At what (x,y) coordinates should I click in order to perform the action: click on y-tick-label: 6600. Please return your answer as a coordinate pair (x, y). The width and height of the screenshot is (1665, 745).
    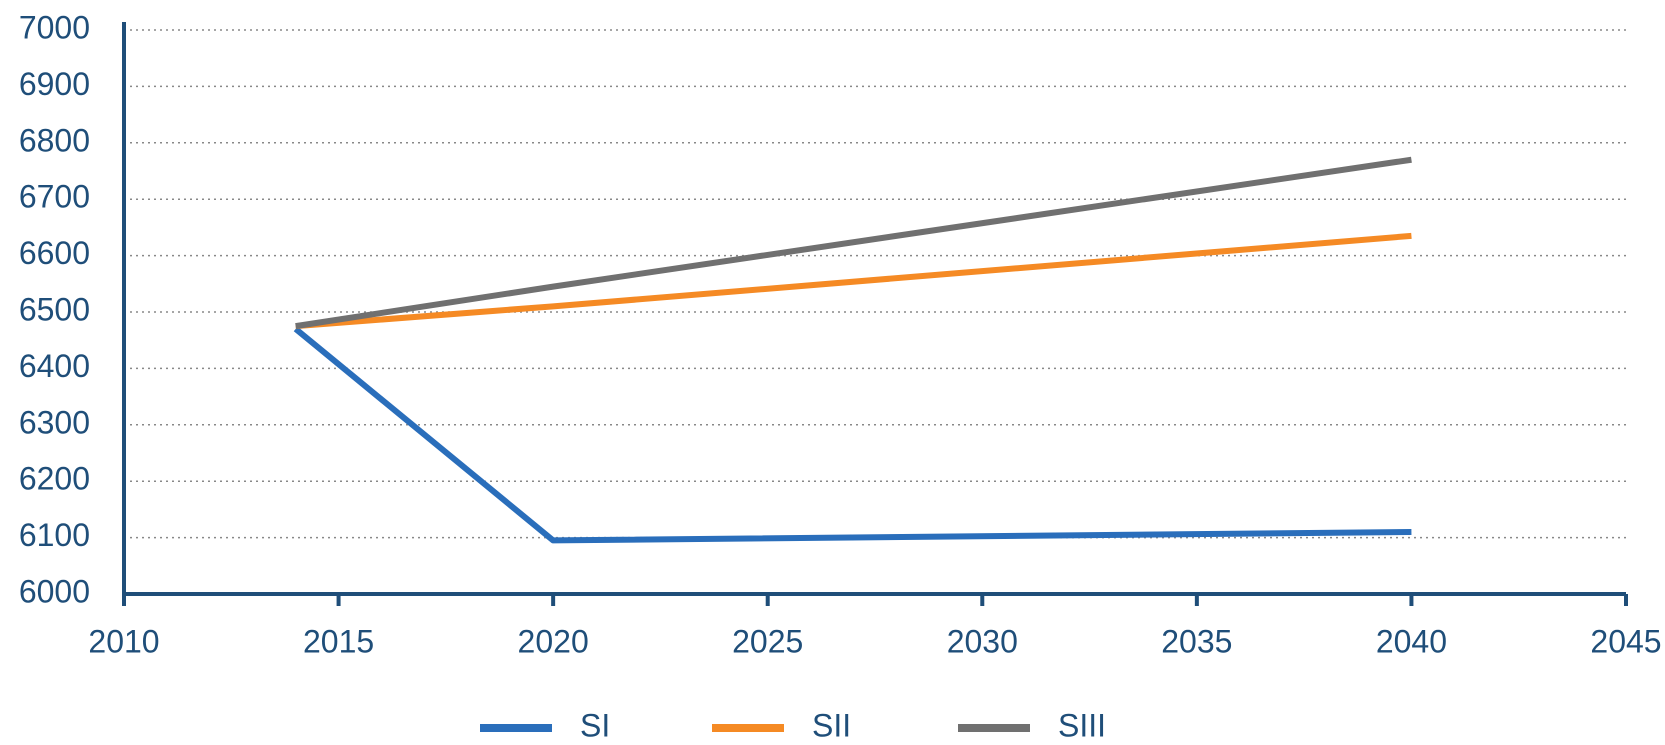
    Looking at the image, I should click on (54, 253).